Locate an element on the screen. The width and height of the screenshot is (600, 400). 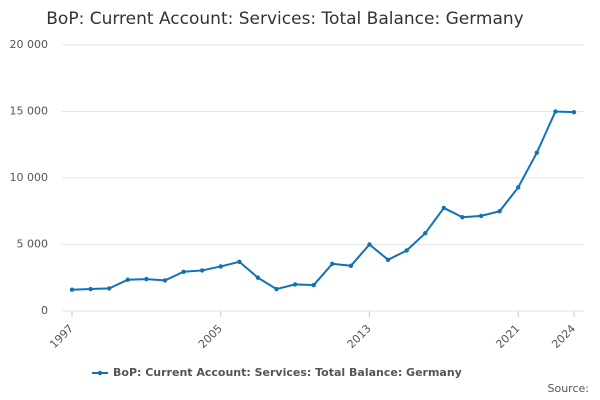
x-tick-label: 2013 is located at coordinates (359, 336).